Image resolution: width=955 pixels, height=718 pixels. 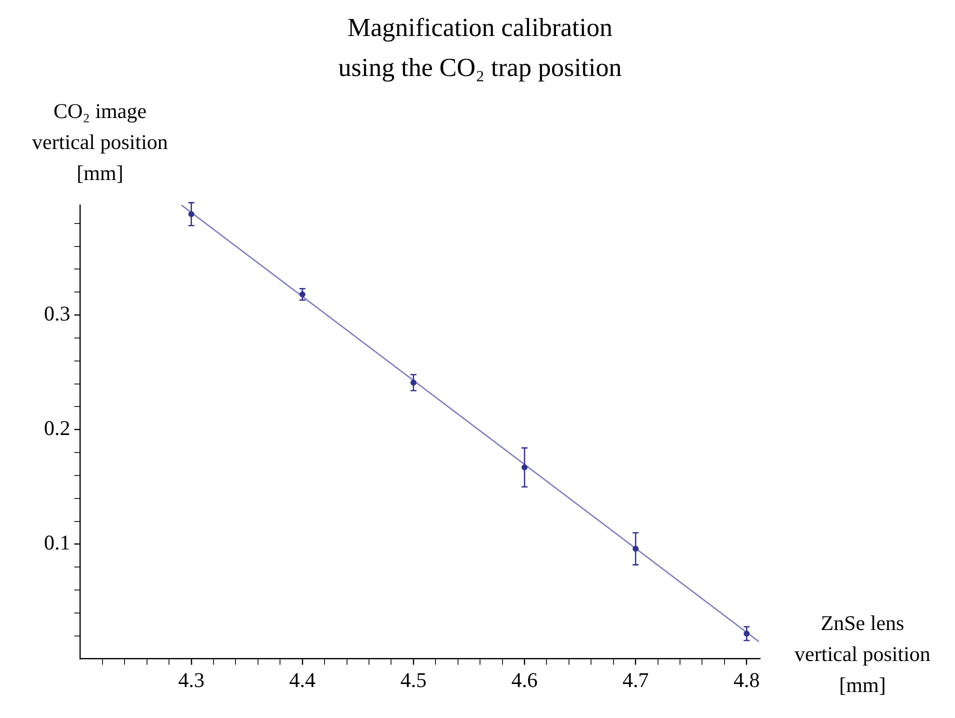 I want to click on y-tick-label: 0.1, so click(x=57, y=542).